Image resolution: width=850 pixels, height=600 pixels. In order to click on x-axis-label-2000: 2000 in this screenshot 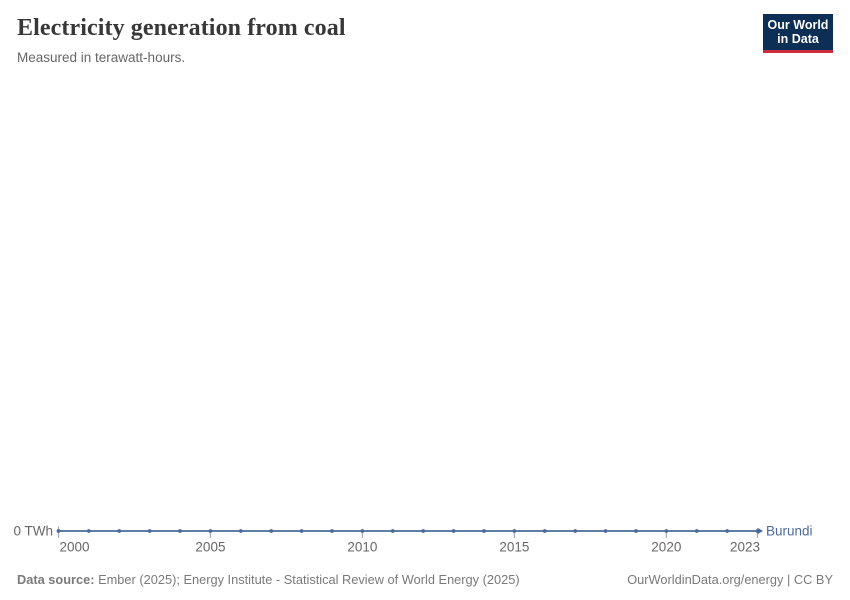, I will do `click(75, 547)`.